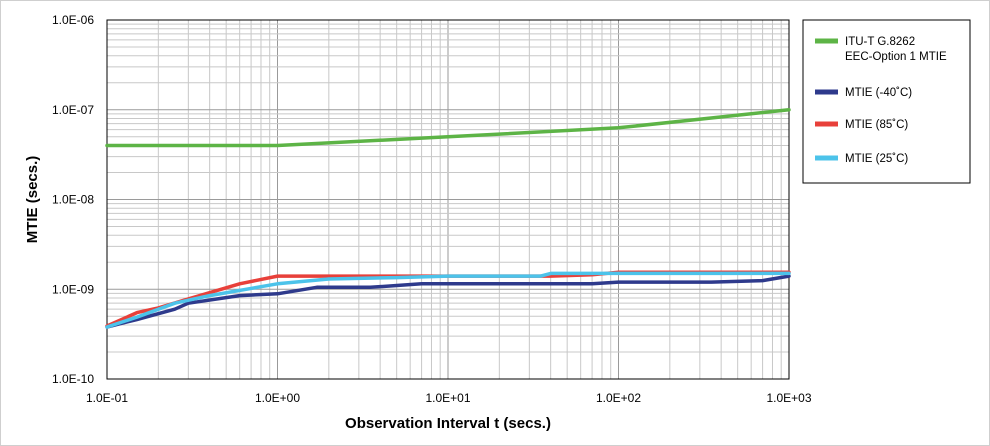 The width and height of the screenshot is (990, 446). I want to click on x-tick-label: 1.0E+01, so click(447, 398).